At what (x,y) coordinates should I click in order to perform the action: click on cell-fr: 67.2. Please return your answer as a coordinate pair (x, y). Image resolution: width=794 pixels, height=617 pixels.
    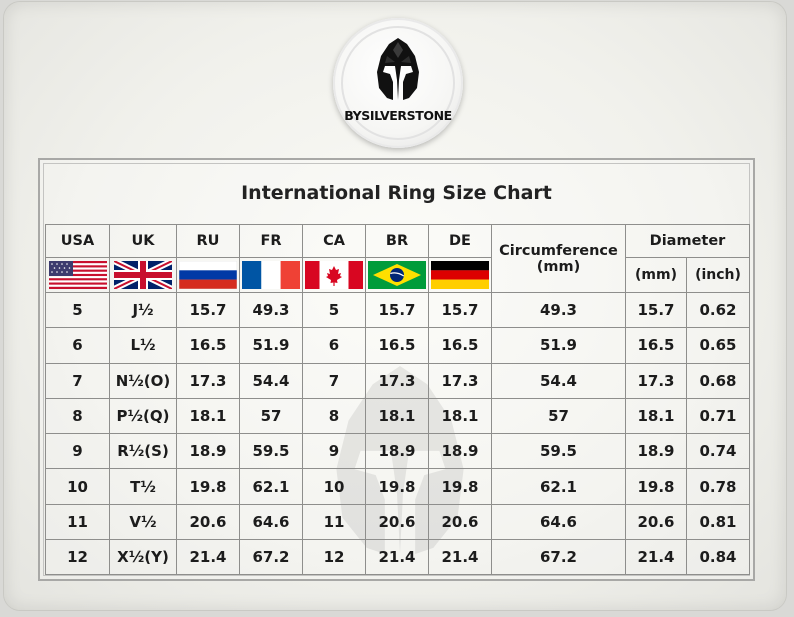
    Looking at the image, I should click on (271, 557).